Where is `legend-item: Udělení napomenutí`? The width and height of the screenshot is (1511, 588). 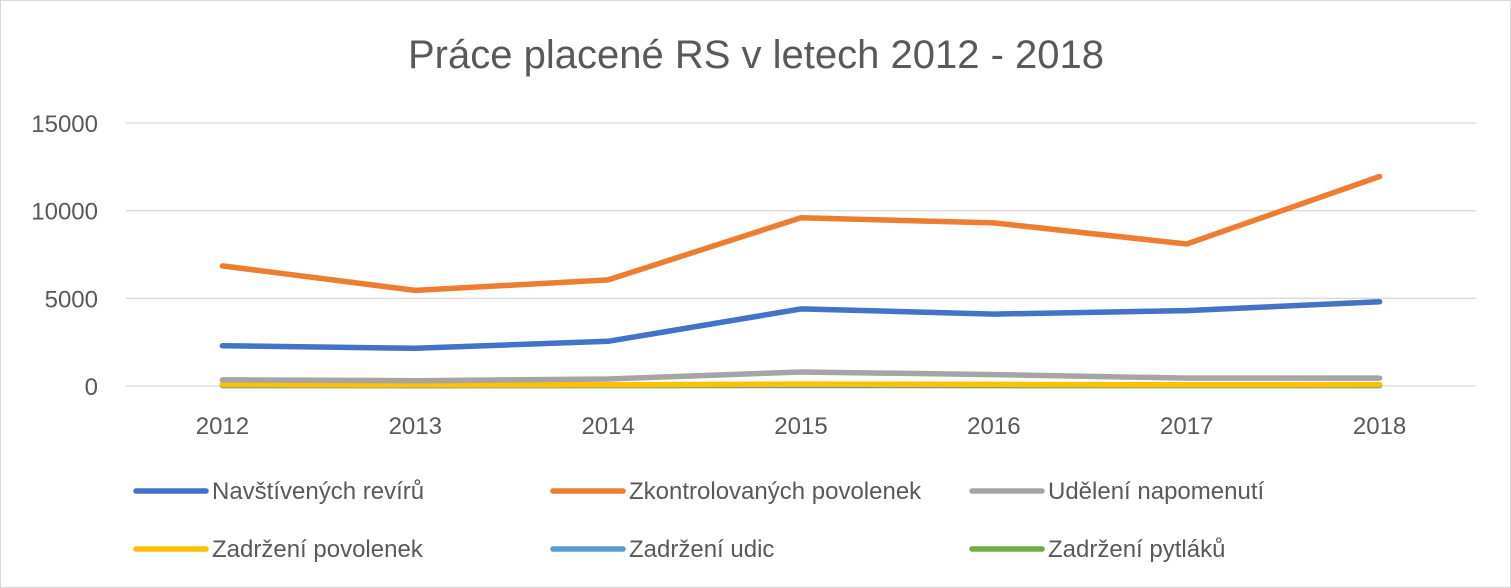 legend-item: Udělení napomenutí is located at coordinates (1116, 491).